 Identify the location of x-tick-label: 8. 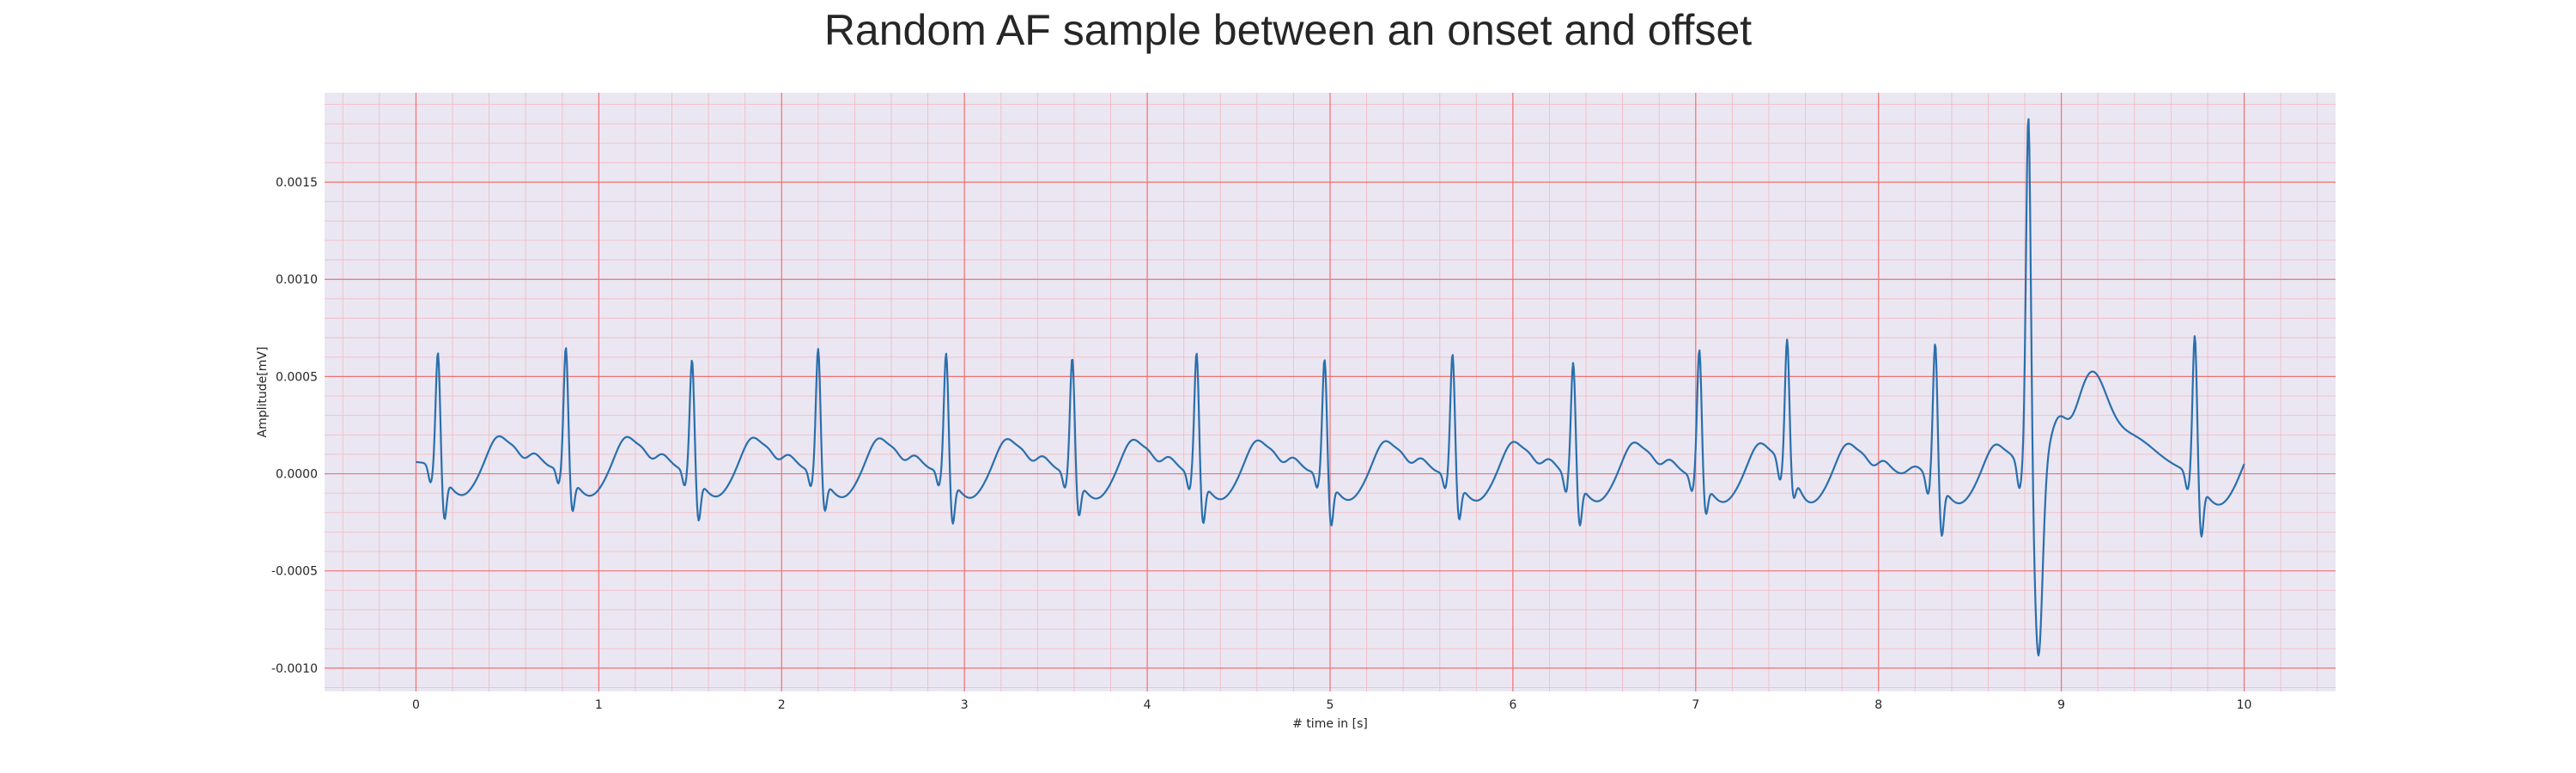
(1878, 705).